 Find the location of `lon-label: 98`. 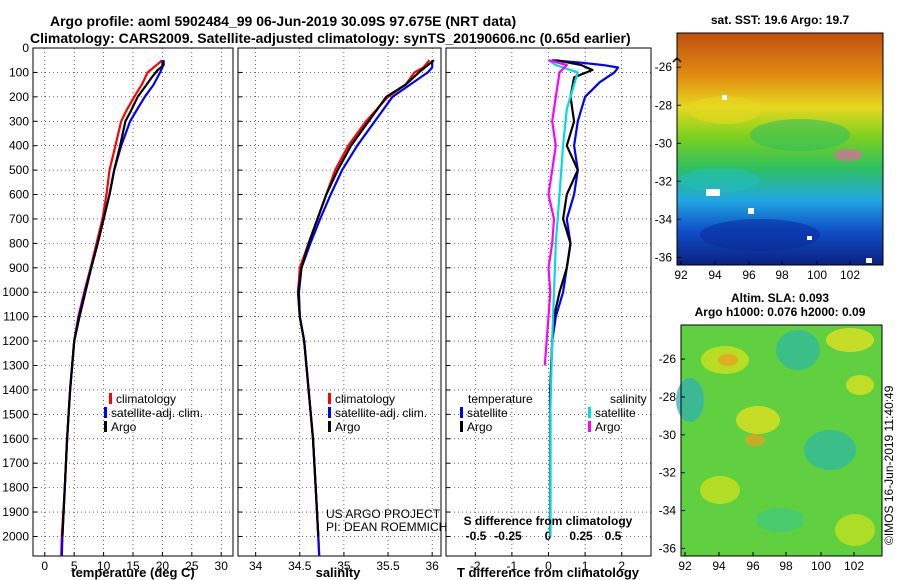

lon-label: 98 is located at coordinates (786, 566).